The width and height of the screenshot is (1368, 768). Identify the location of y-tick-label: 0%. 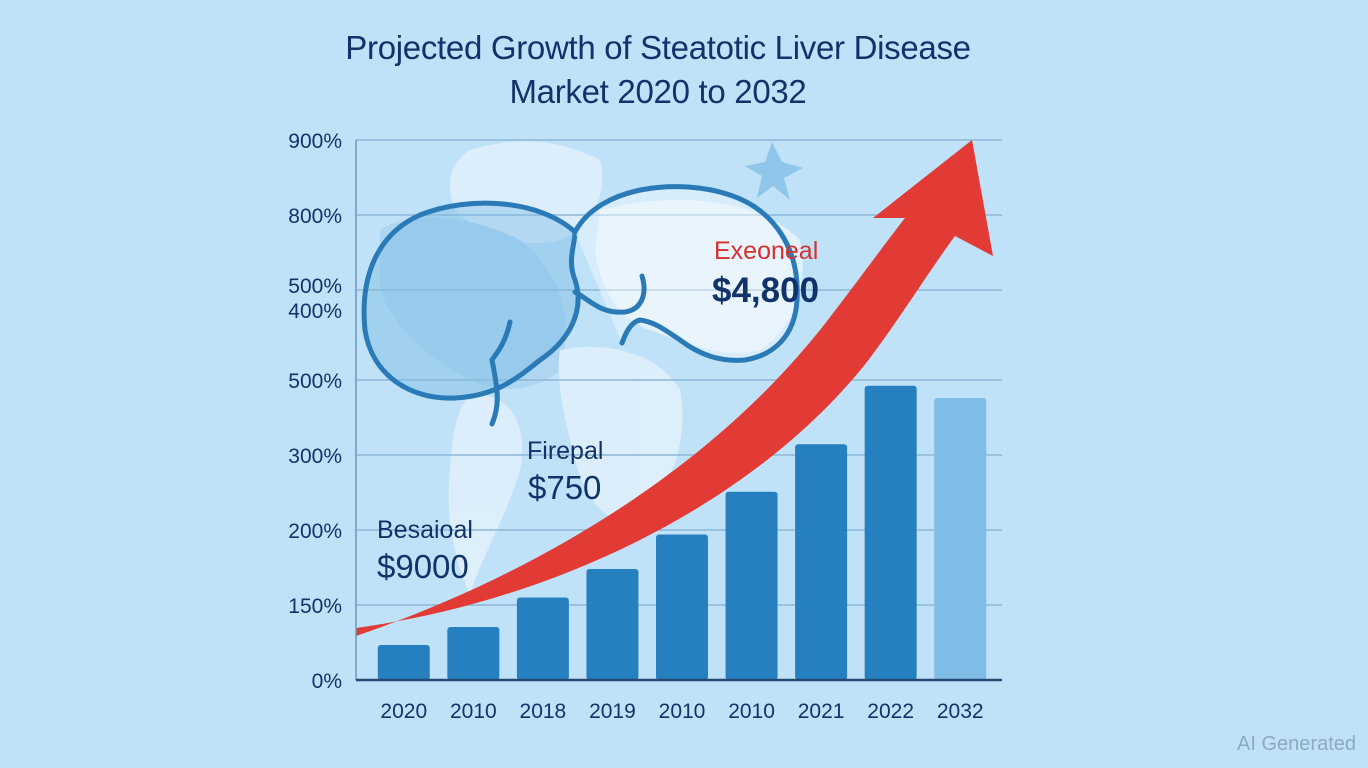
(327, 681).